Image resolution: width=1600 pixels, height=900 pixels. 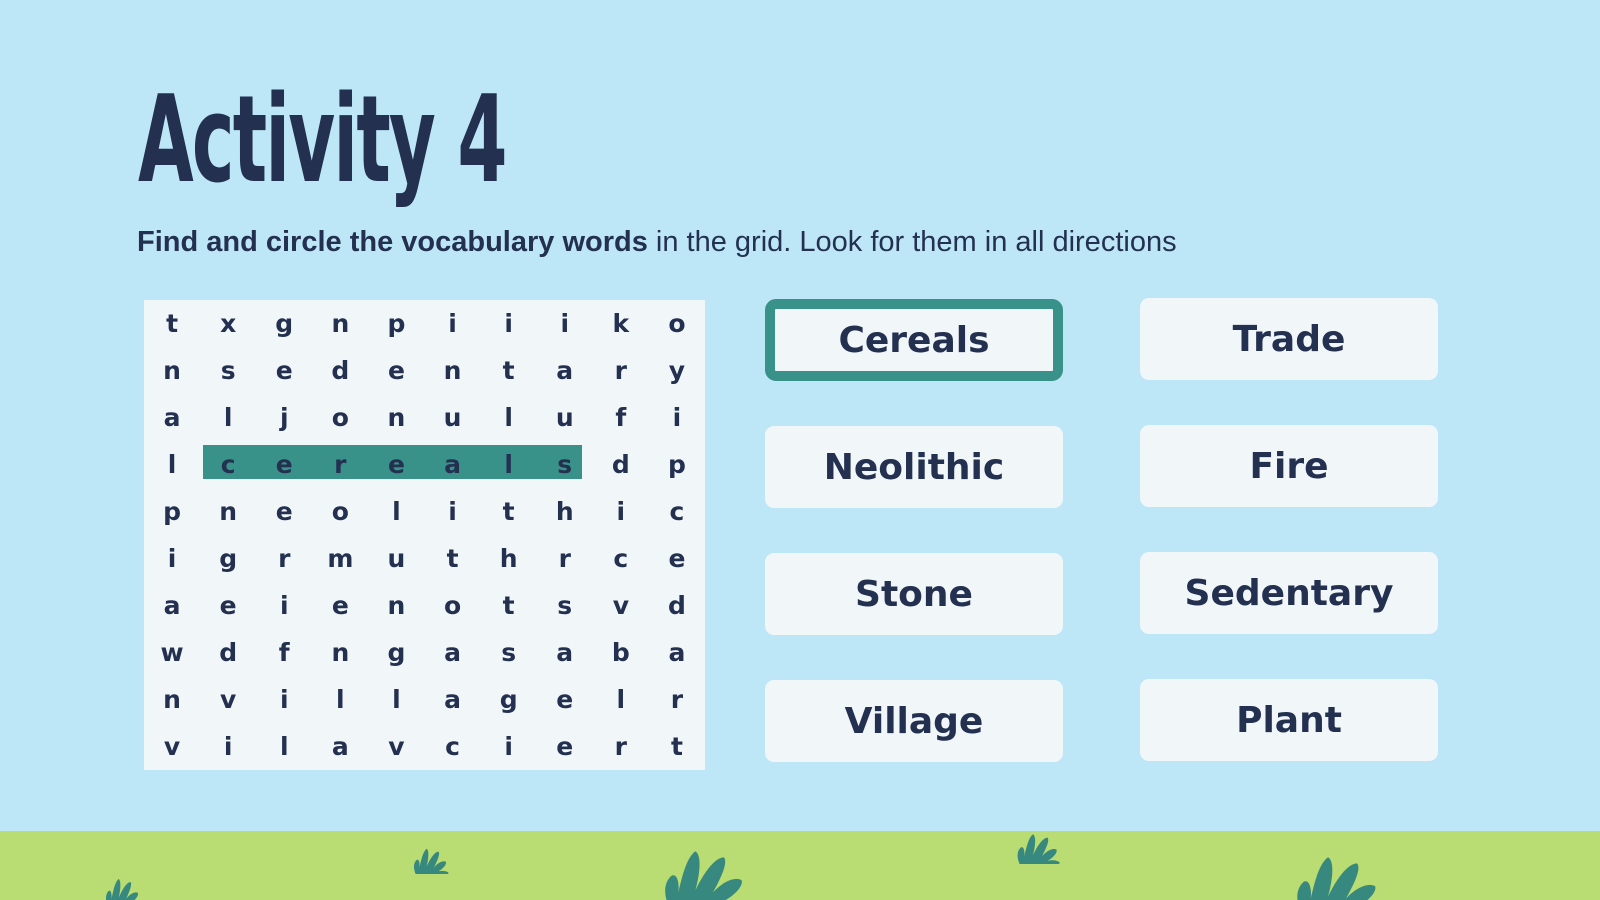 I want to click on word-button-sedentary: Sedentary, so click(x=1289, y=593).